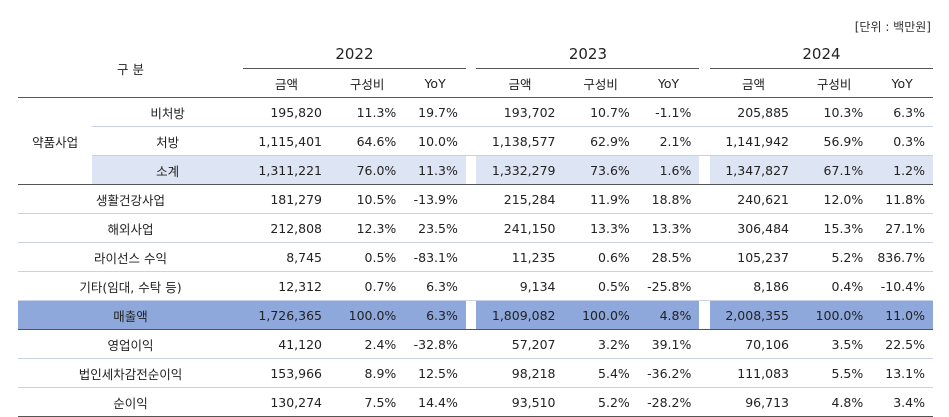 This screenshot has height=417, width=949. I want to click on cell: 10.7%, so click(600, 112).